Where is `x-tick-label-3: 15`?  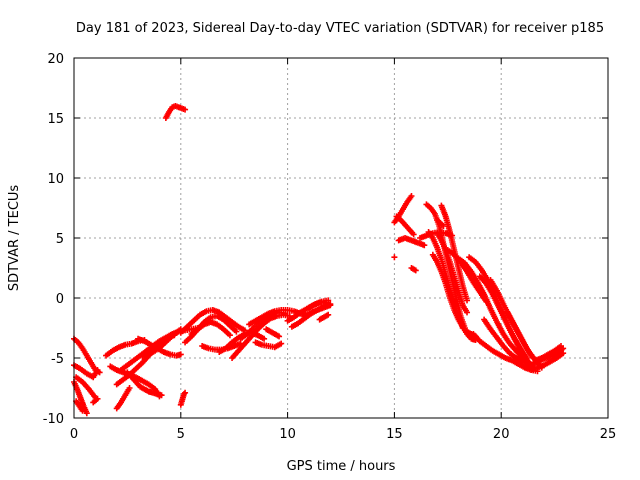
x-tick-label-3: 15 is located at coordinates (394, 434).